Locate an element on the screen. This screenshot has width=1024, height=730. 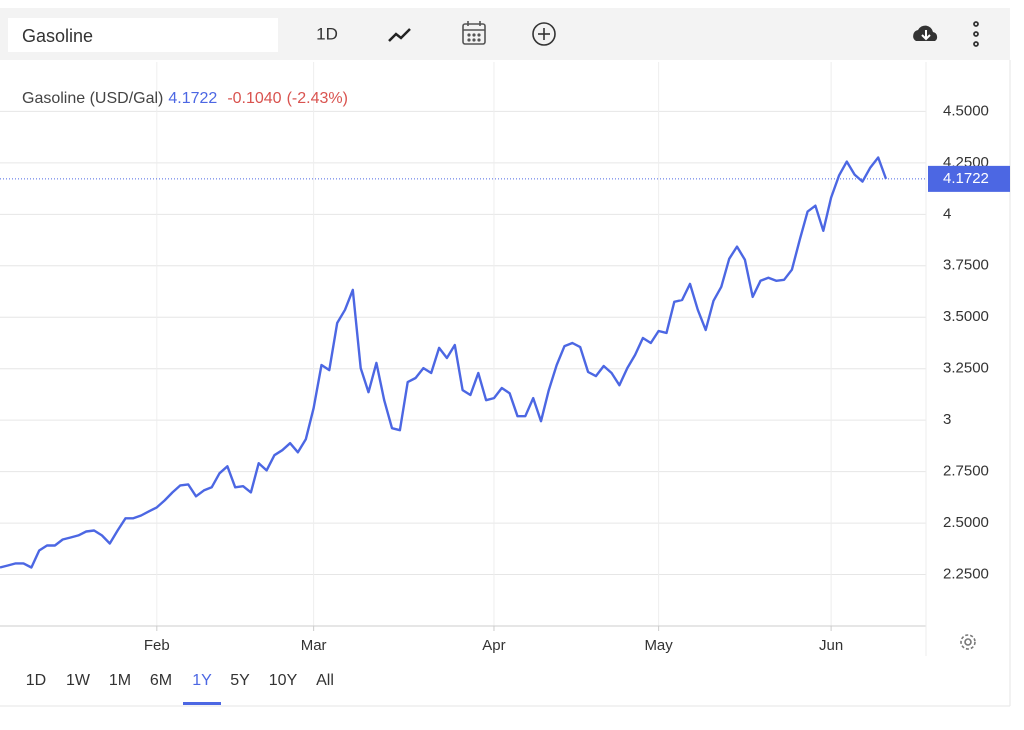
y-tick-label: 3 is located at coordinates (947, 419).